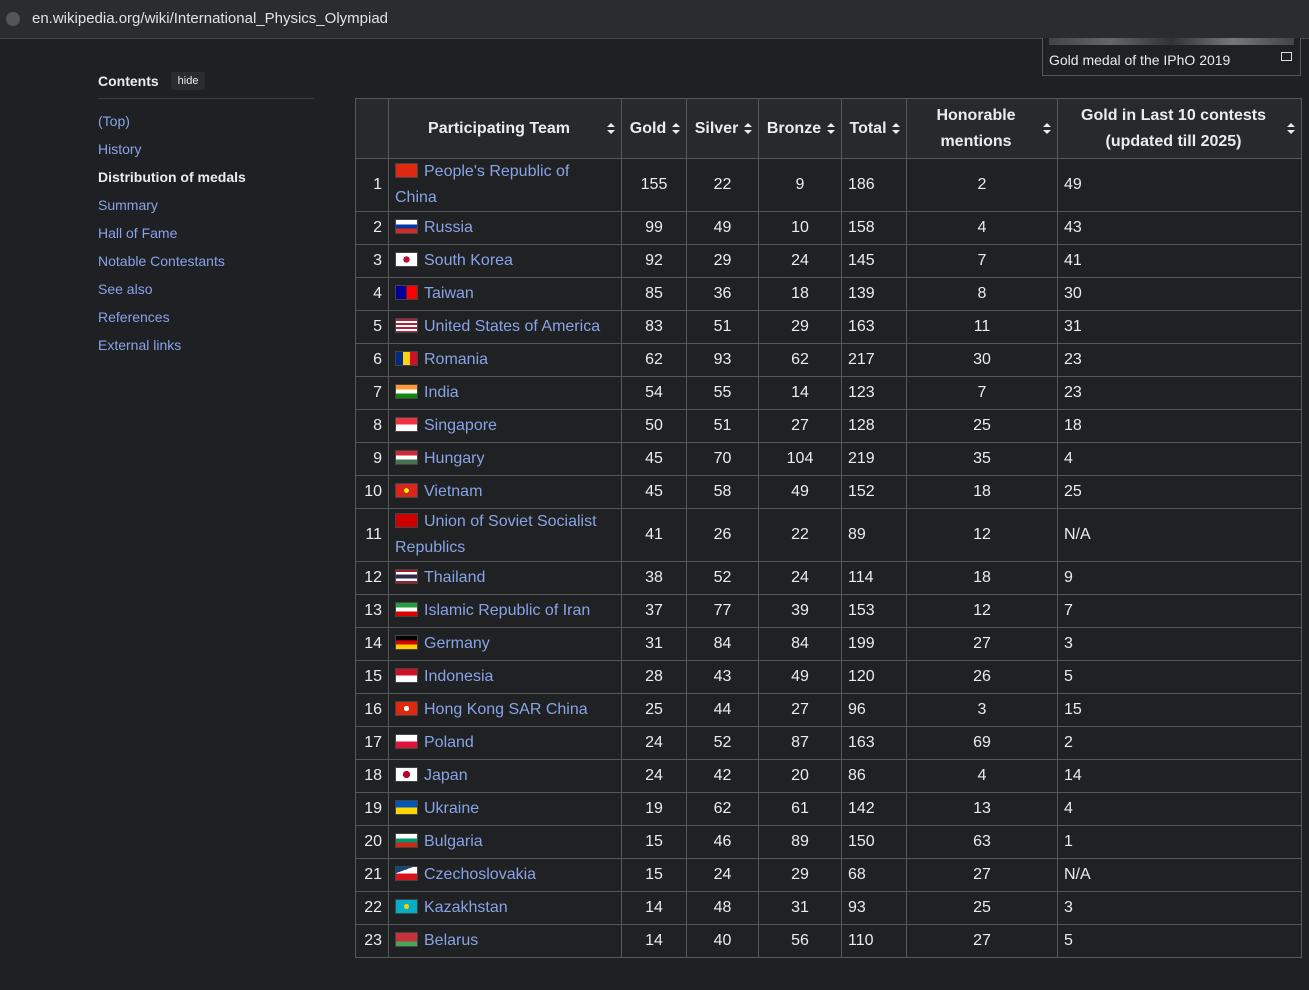 This screenshot has height=990, width=1309. What do you see at coordinates (874, 908) in the screenshot?
I see `value-cell: 93` at bounding box center [874, 908].